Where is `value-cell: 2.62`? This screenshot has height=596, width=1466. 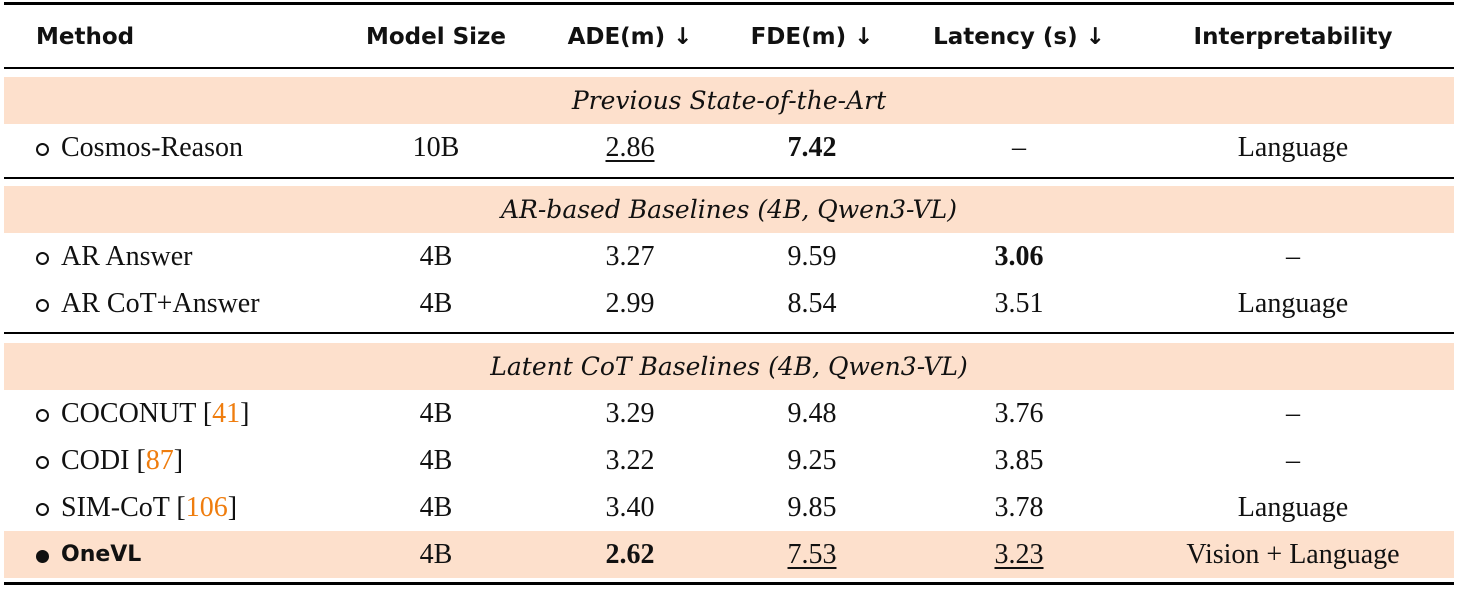 value-cell: 2.62 is located at coordinates (630, 554).